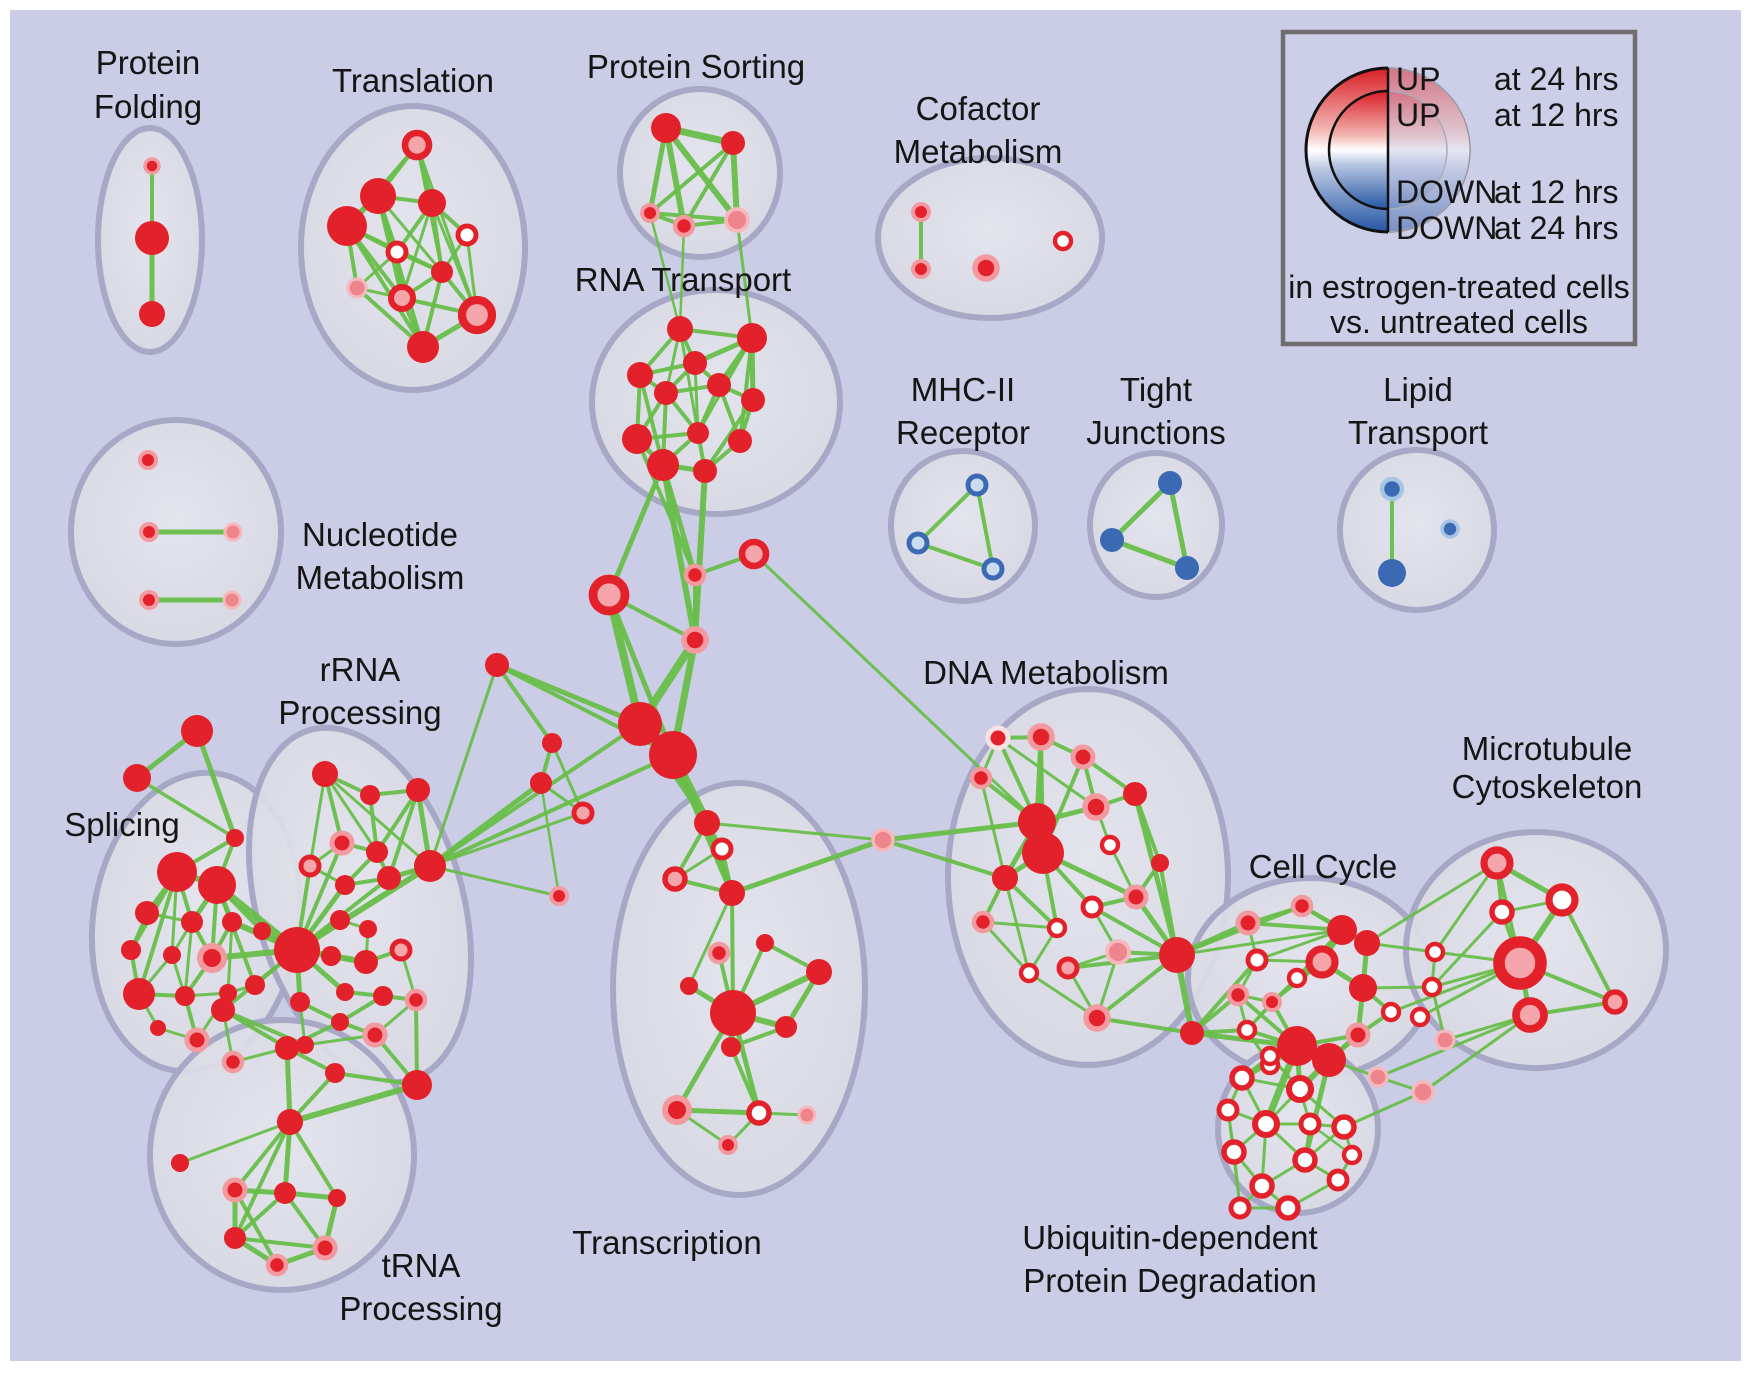 This screenshot has height=1376, width=1750. Describe the element at coordinates (1547, 748) in the screenshot. I see `microtubule-cytoskeleton-label: Microtubule` at that location.